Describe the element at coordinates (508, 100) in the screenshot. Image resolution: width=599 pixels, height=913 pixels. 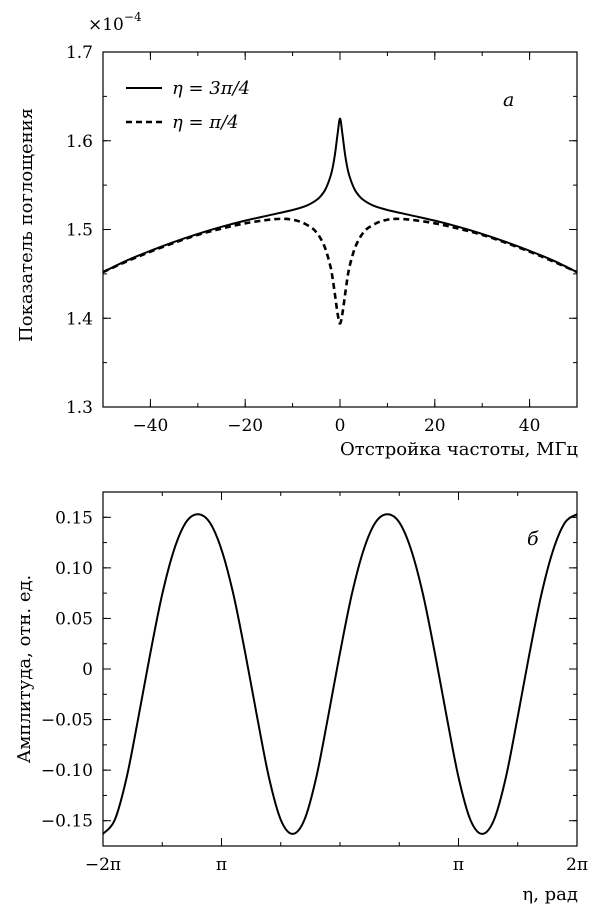
I see `panel-a-letter: a` at that location.